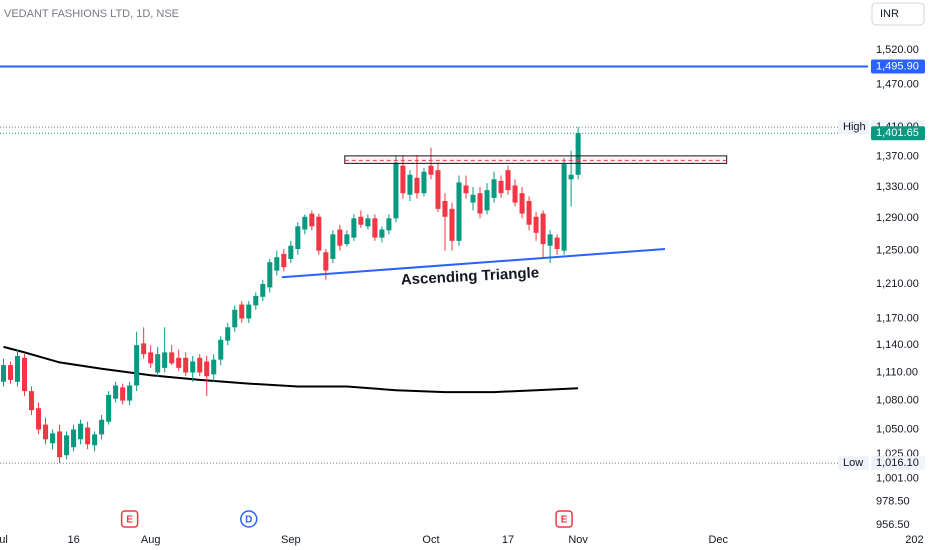  I want to click on y-tick-label: 1,290.00, so click(897, 218).